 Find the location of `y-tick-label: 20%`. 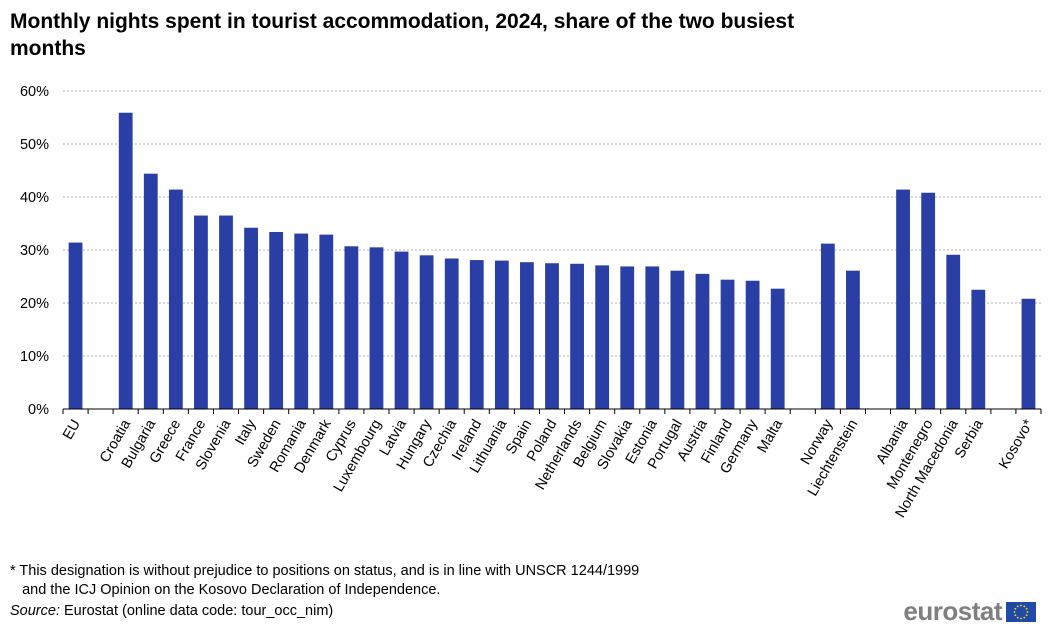

y-tick-label: 20% is located at coordinates (34, 304).